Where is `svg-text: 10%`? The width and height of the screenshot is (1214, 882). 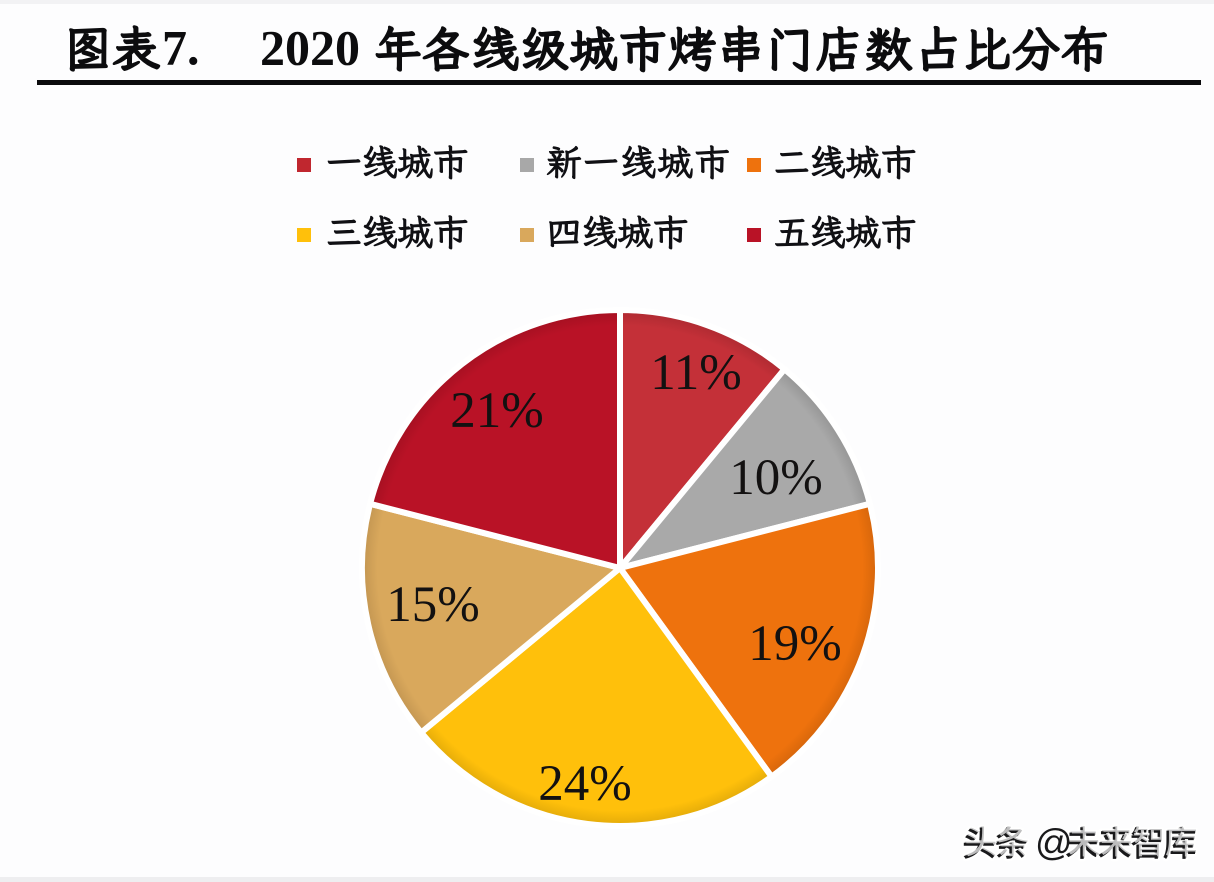 svg-text: 10% is located at coordinates (775, 478).